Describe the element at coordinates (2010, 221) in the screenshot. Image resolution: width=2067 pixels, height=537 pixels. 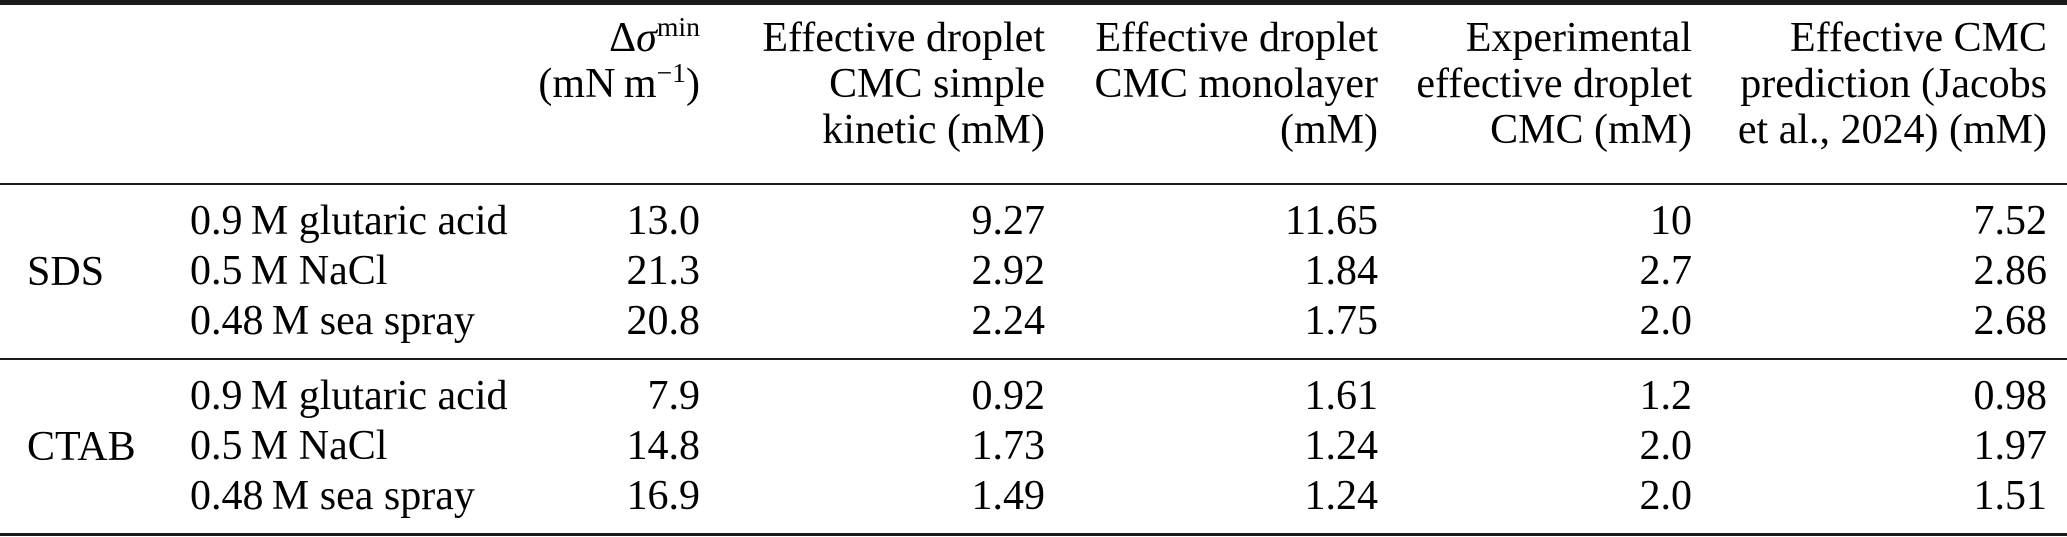
I see `value-cell-cmc-prediction: 7.52` at that location.